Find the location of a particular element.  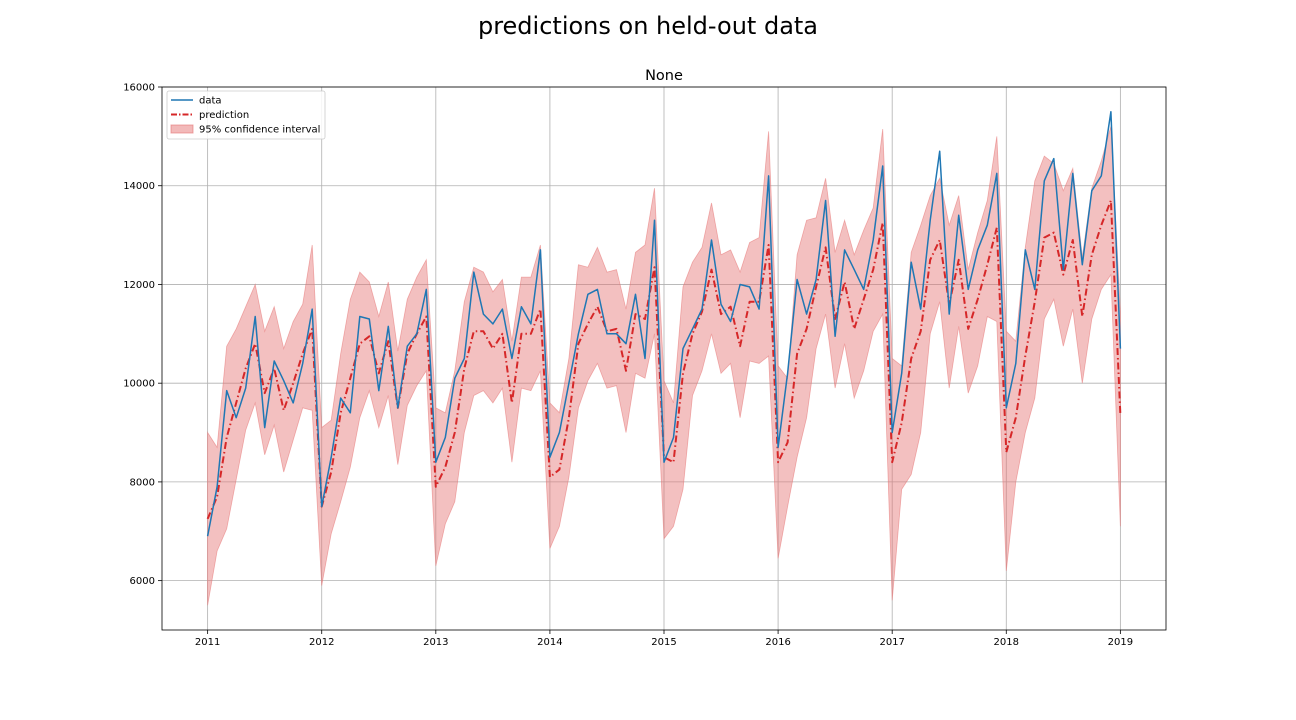

axes-title: None is located at coordinates (664, 76).